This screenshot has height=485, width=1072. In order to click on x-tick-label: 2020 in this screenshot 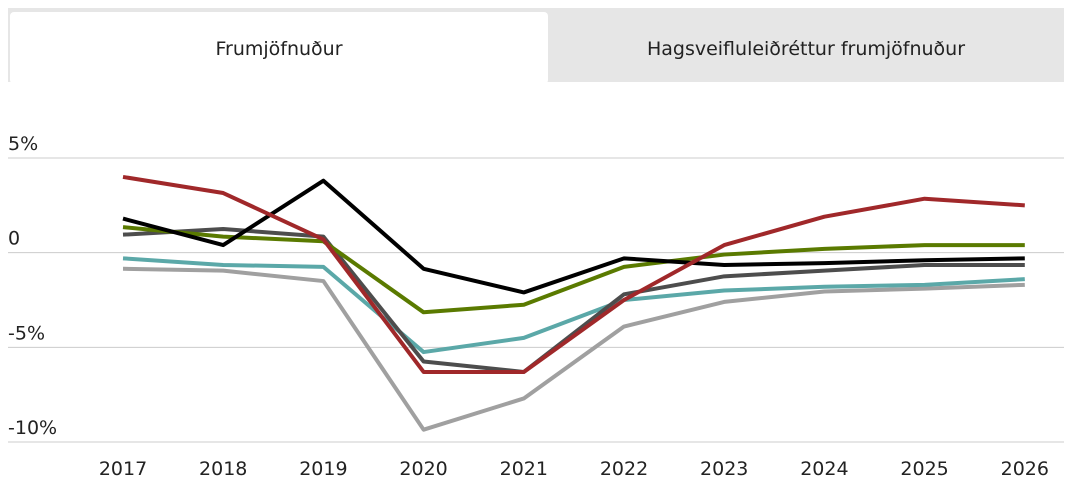, I will do `click(423, 469)`.